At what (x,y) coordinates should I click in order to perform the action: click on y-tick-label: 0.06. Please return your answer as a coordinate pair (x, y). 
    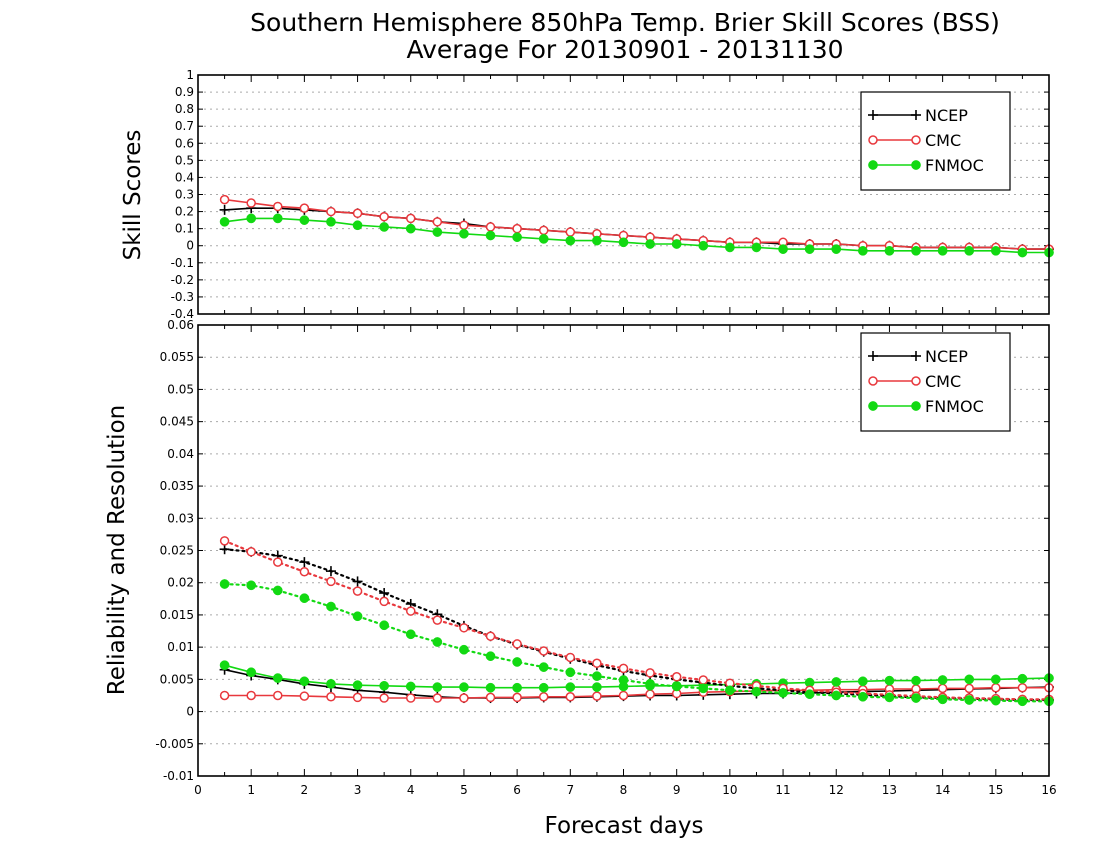
    Looking at the image, I should click on (180, 325).